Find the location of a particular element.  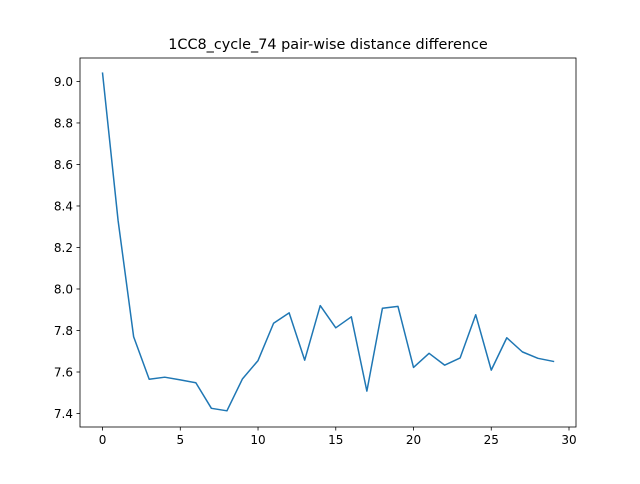

x-tick-label: 0 is located at coordinates (103, 440).